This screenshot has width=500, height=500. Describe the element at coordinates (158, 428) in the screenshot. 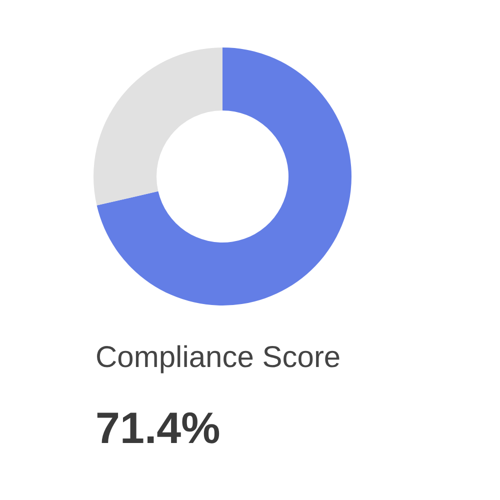

I see `text: 71.4%` at that location.